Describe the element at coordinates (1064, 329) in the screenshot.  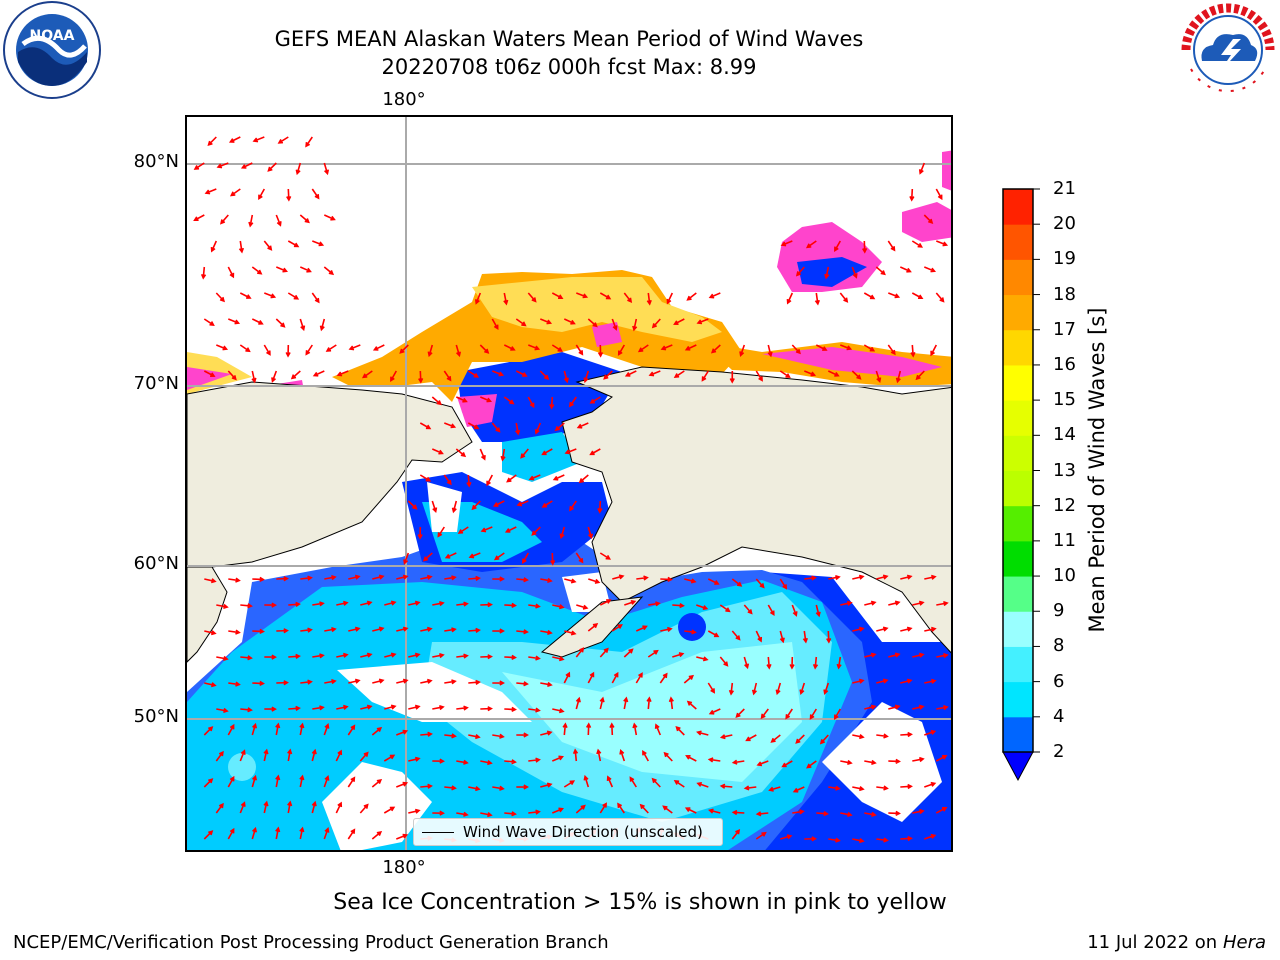
I see `colorbar-tick-label: 17` at that location.